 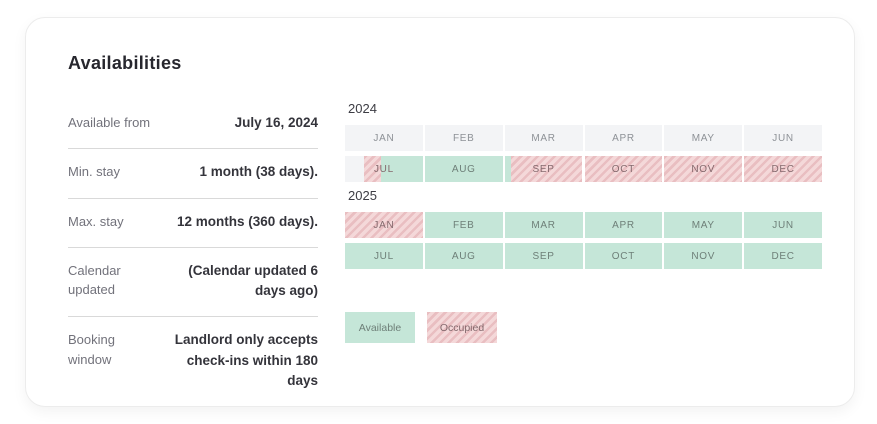 I want to click on card-title: Availabilities, so click(x=125, y=63).